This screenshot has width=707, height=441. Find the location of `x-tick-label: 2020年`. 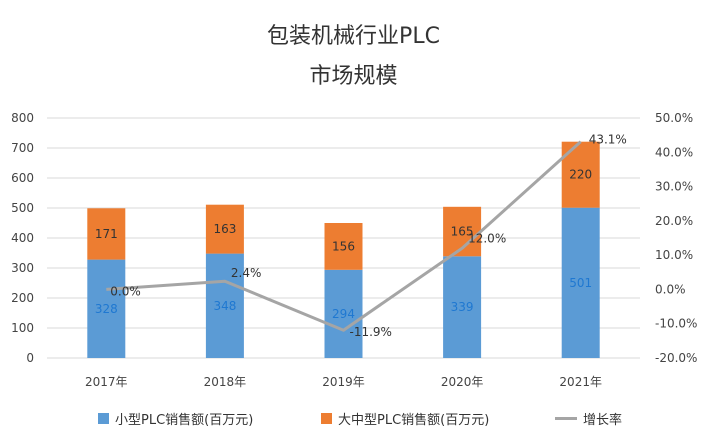

x-tick-label: 2020年 is located at coordinates (462, 382).